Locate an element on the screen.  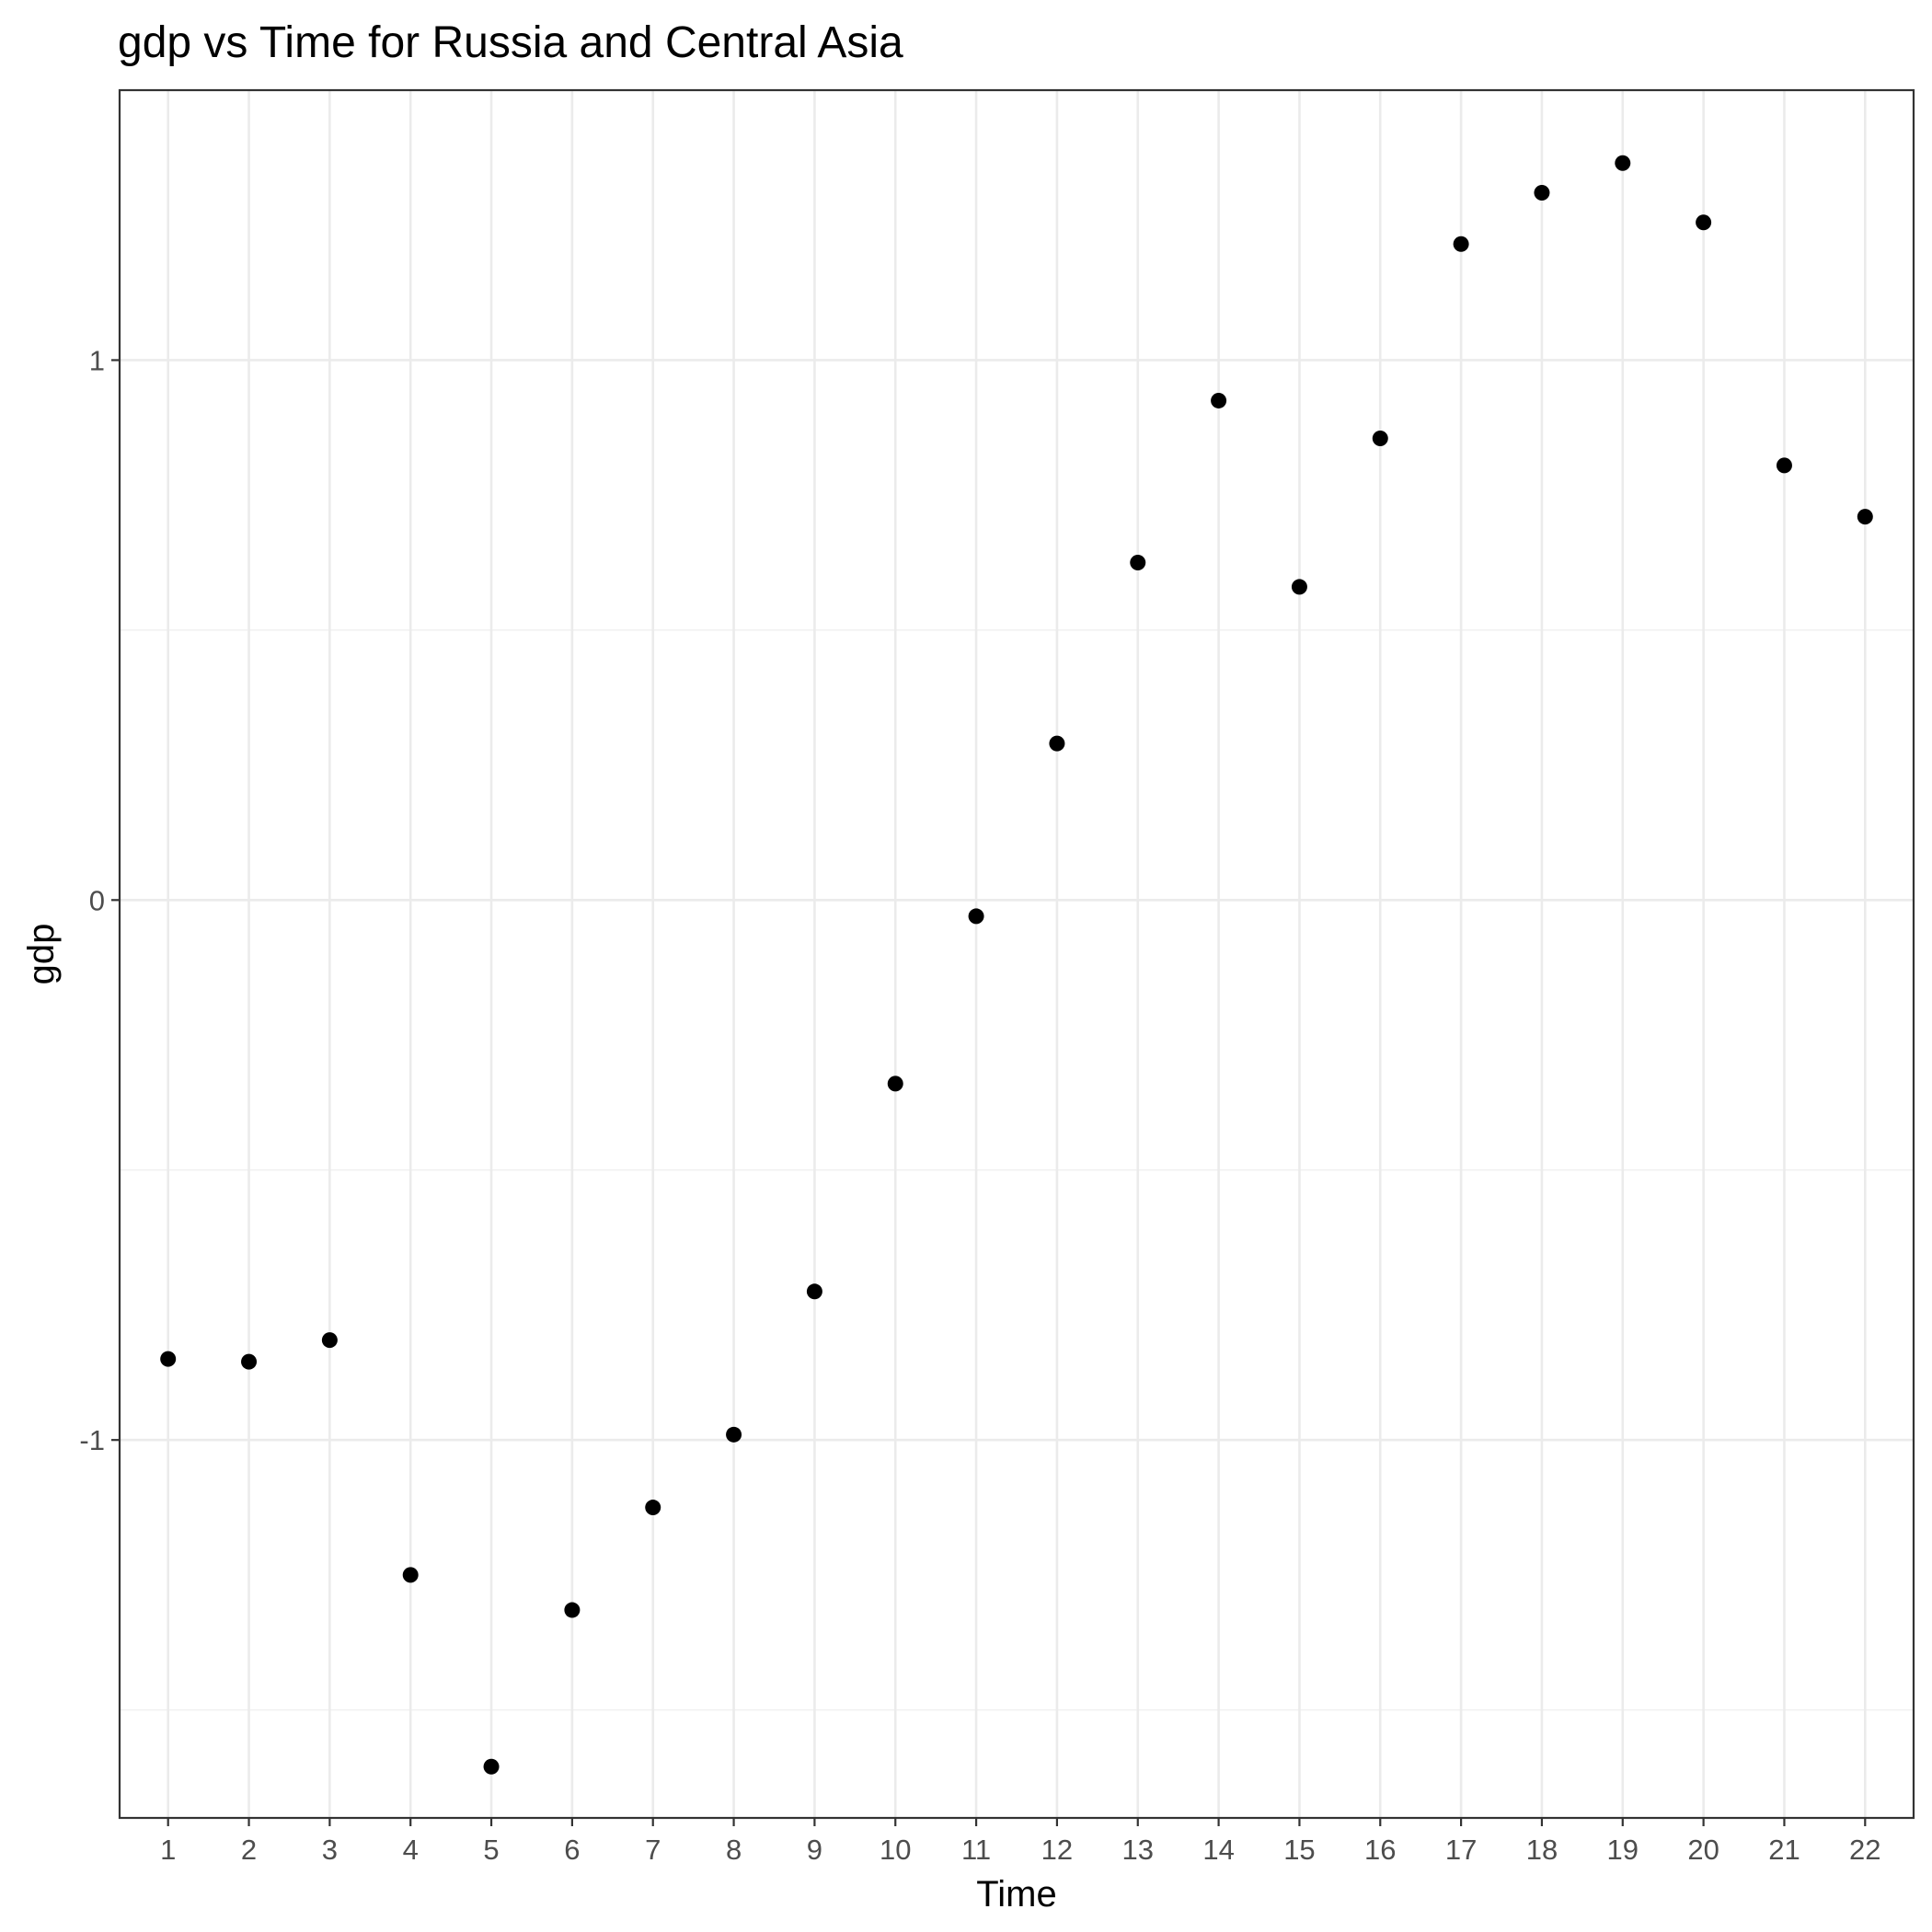
x-tick-label: 16 is located at coordinates (1380, 1850).